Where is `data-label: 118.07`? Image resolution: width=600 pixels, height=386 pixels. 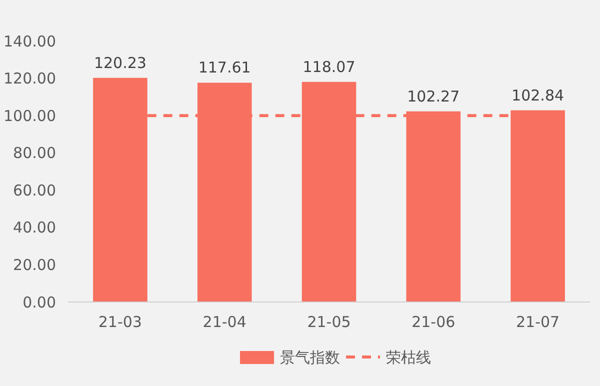 data-label: 118.07 is located at coordinates (329, 67).